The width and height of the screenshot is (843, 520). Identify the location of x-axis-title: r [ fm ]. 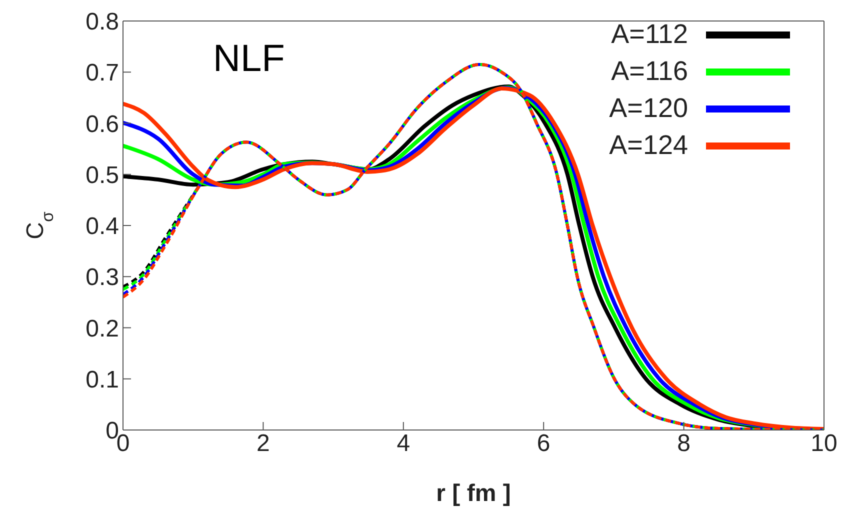
(473, 493).